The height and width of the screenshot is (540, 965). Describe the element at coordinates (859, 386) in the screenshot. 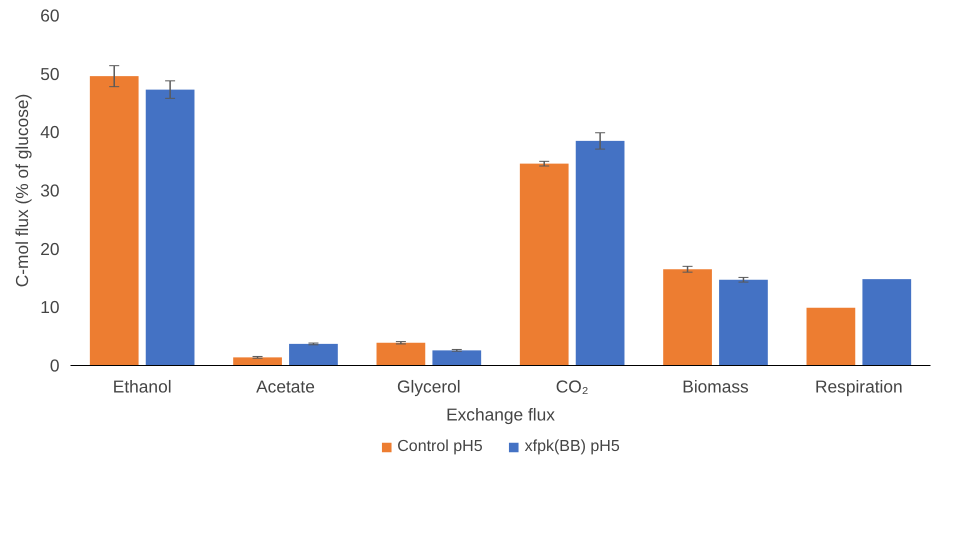

I see `x-tick-label: Respiration` at that location.